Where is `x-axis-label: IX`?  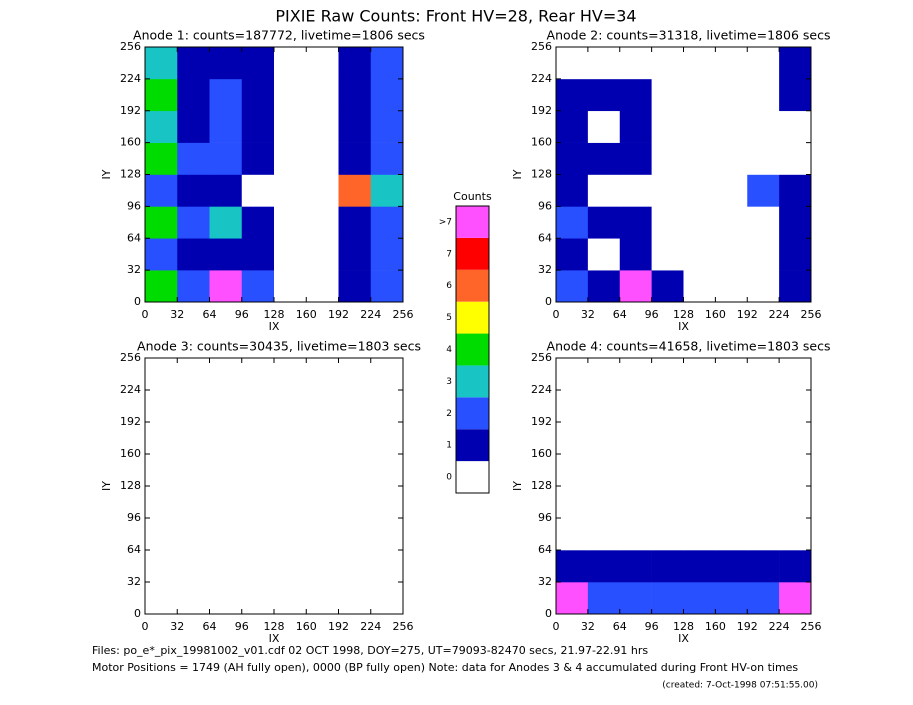
x-axis-label: IX is located at coordinates (274, 326).